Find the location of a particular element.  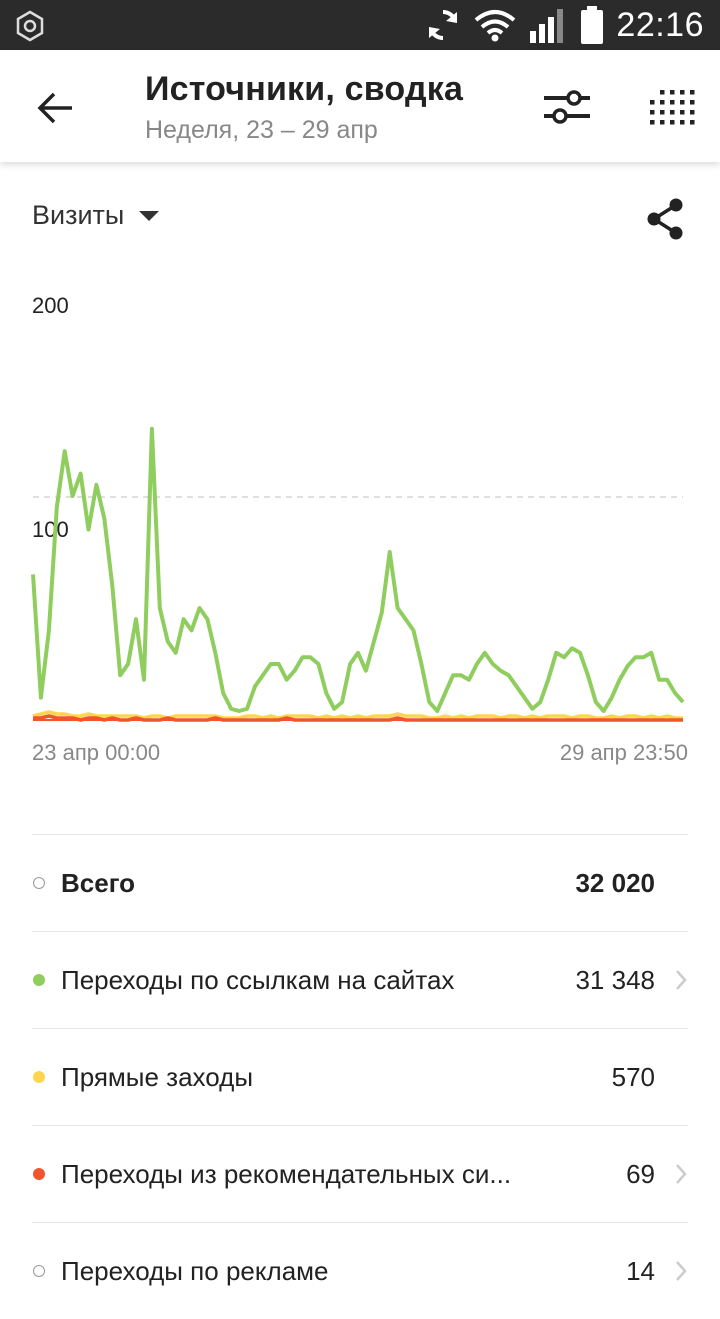

summary-row-label: Переходы по рекламе is located at coordinates (195, 1270).